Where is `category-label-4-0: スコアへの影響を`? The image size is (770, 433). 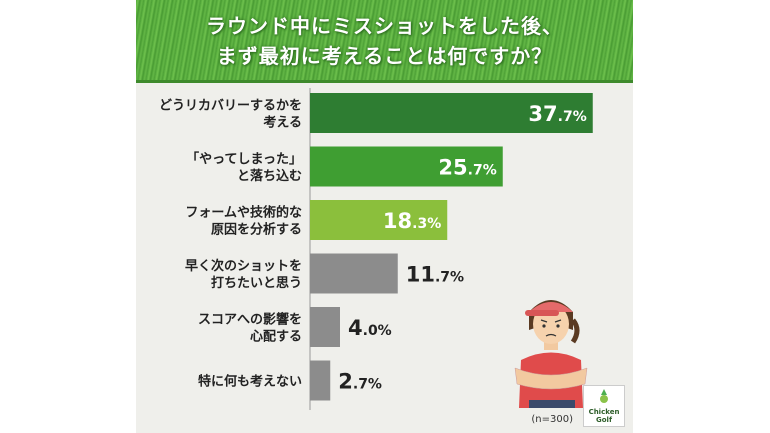 category-label-4-0: スコアへの影響を is located at coordinates (250, 320).